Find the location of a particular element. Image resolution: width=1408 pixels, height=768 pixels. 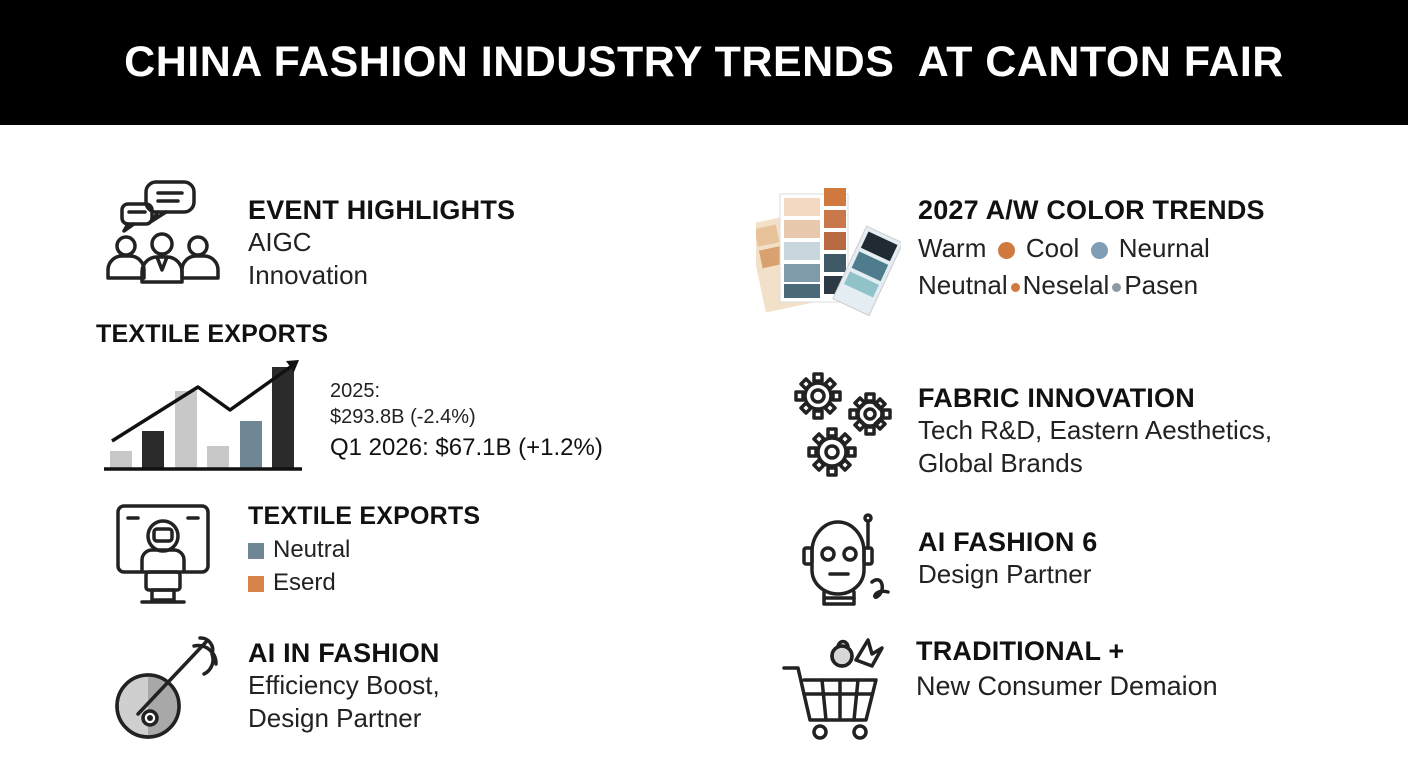

event-highlights-line2: Innovation is located at coordinates (308, 275).